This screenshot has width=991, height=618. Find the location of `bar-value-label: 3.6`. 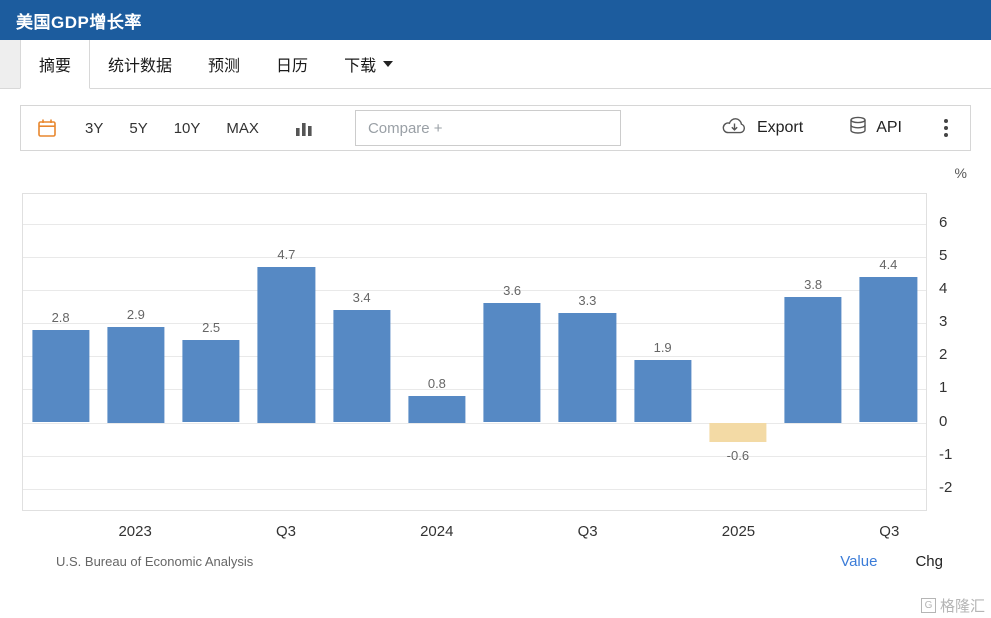

bar-value-label: 3.6 is located at coordinates (512, 291).